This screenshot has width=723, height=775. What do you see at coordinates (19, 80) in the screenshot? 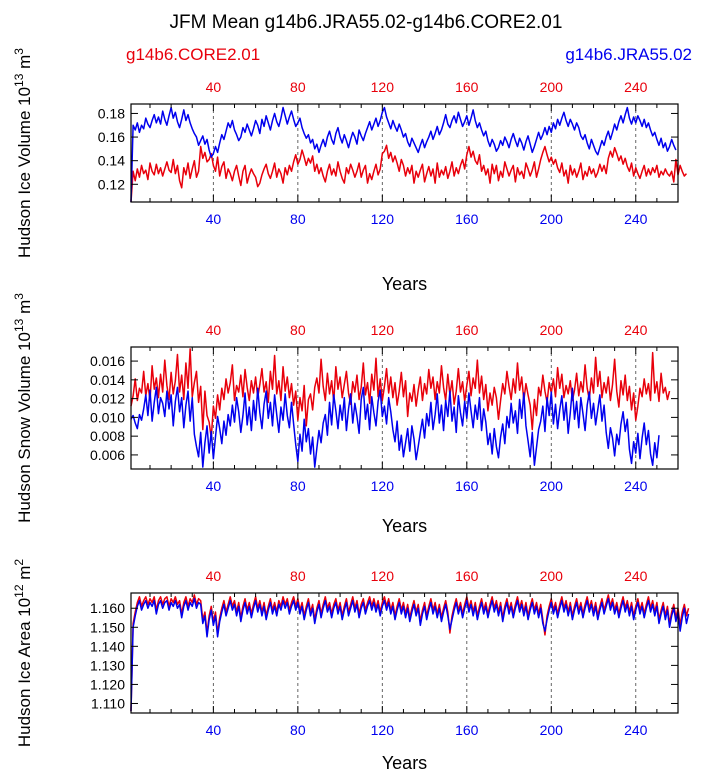
I see `ice-volume-yaxis-label-part: 13` at bounding box center [19, 80].